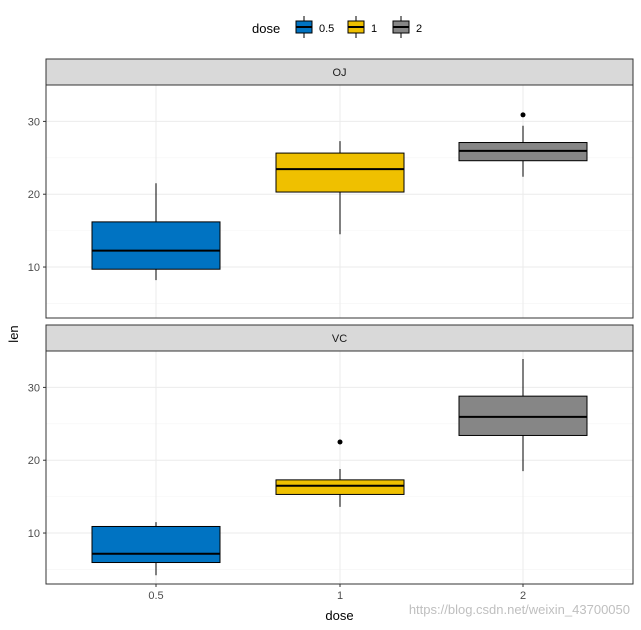 The height and width of the screenshot is (630, 641). I want to click on x-tick-label: 1, so click(340, 596).